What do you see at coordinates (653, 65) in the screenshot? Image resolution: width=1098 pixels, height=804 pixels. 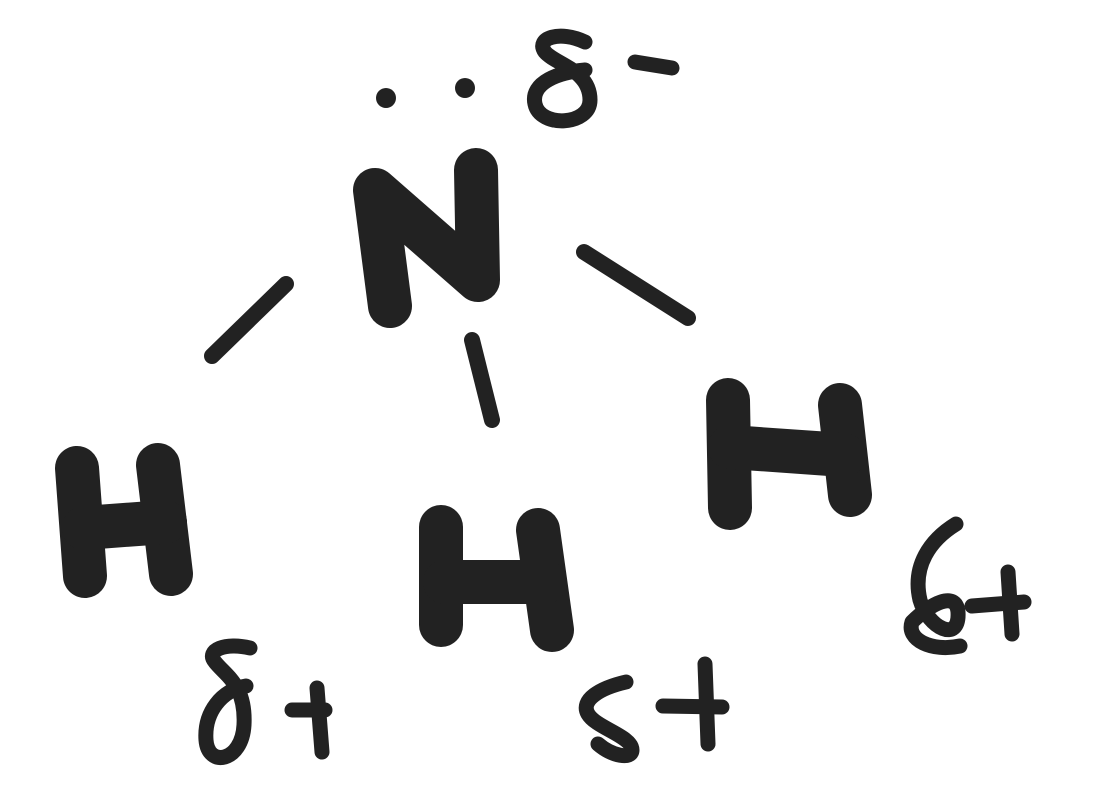 I see `minus-sign` at bounding box center [653, 65].